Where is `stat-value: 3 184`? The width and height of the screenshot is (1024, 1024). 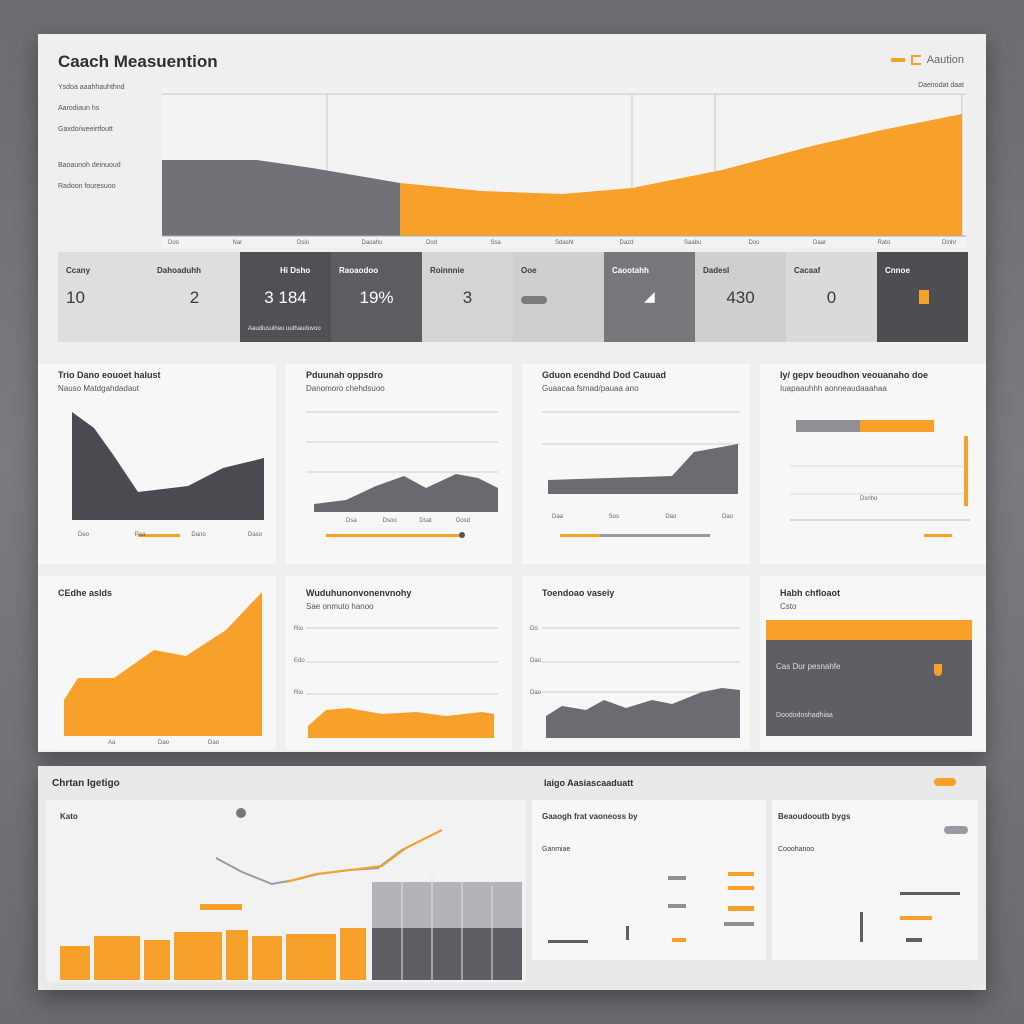 stat-value: 3 184 is located at coordinates (285, 297).